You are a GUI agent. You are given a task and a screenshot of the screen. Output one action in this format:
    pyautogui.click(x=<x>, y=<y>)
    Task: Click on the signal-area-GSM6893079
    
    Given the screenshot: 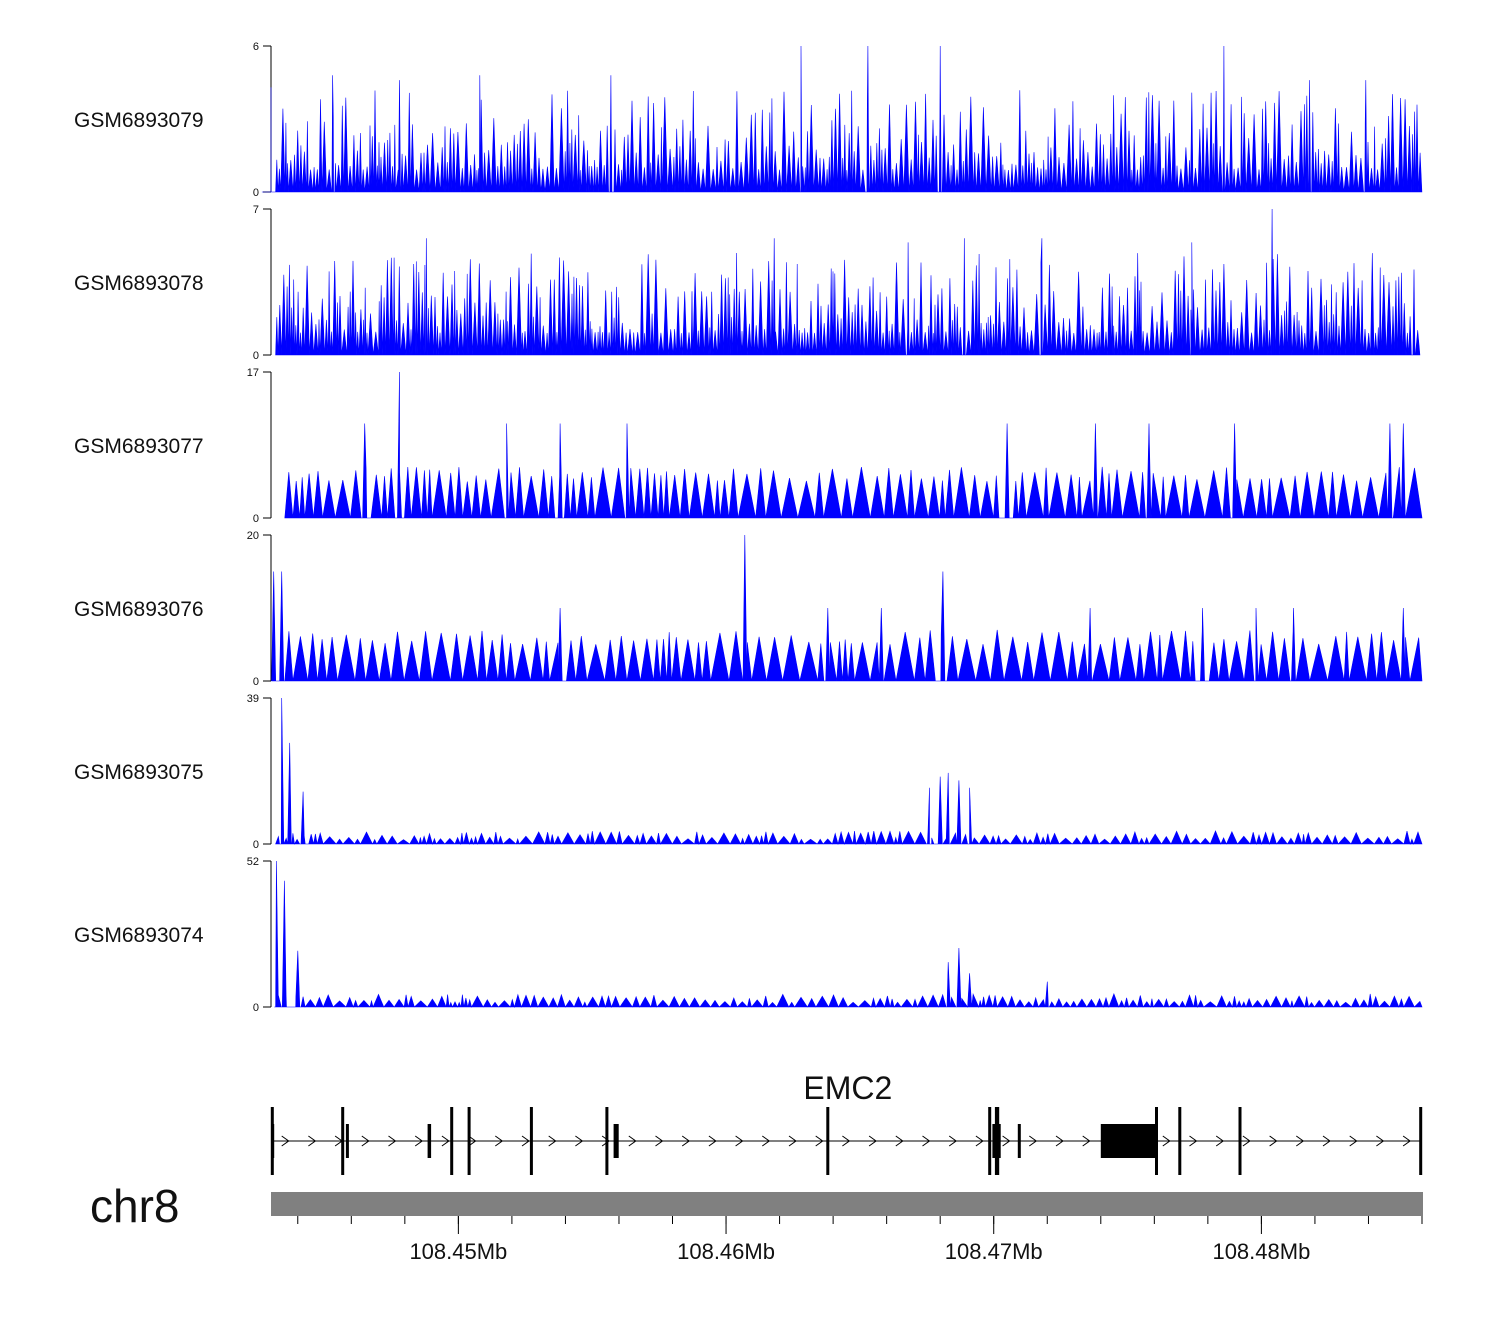 What is the action you would take?
    pyautogui.click(x=842, y=119)
    